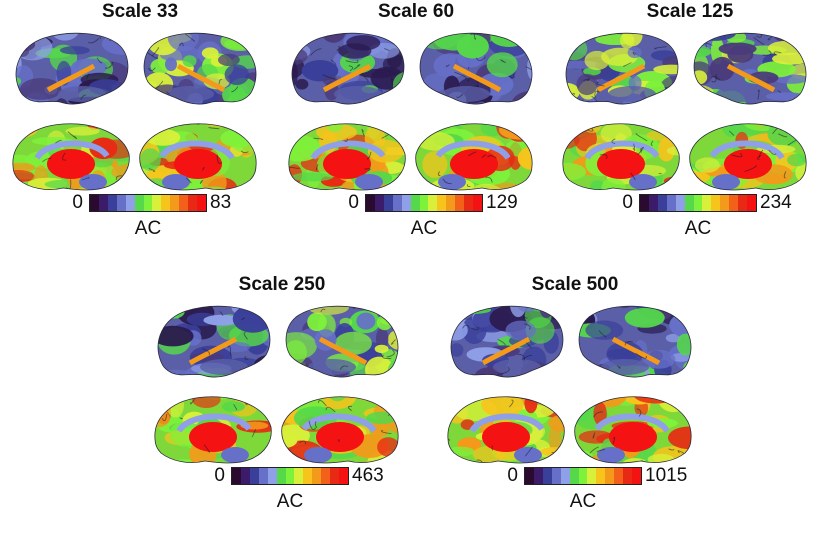 This screenshot has height=547, width=829. Describe the element at coordinates (575, 284) in the screenshot. I see `panel-title: Scale 500` at that location.